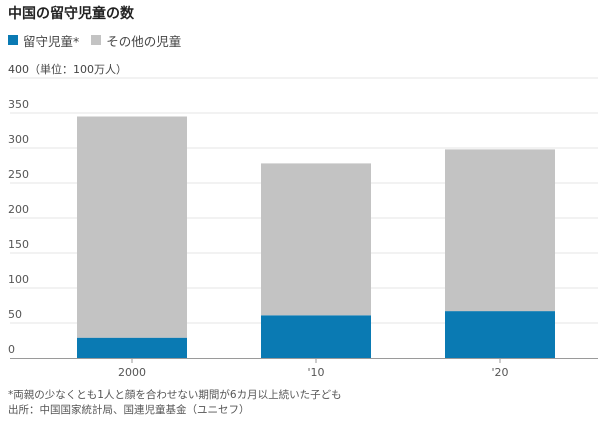  I want to click on x-tick-label-2: '20, so click(499, 372).